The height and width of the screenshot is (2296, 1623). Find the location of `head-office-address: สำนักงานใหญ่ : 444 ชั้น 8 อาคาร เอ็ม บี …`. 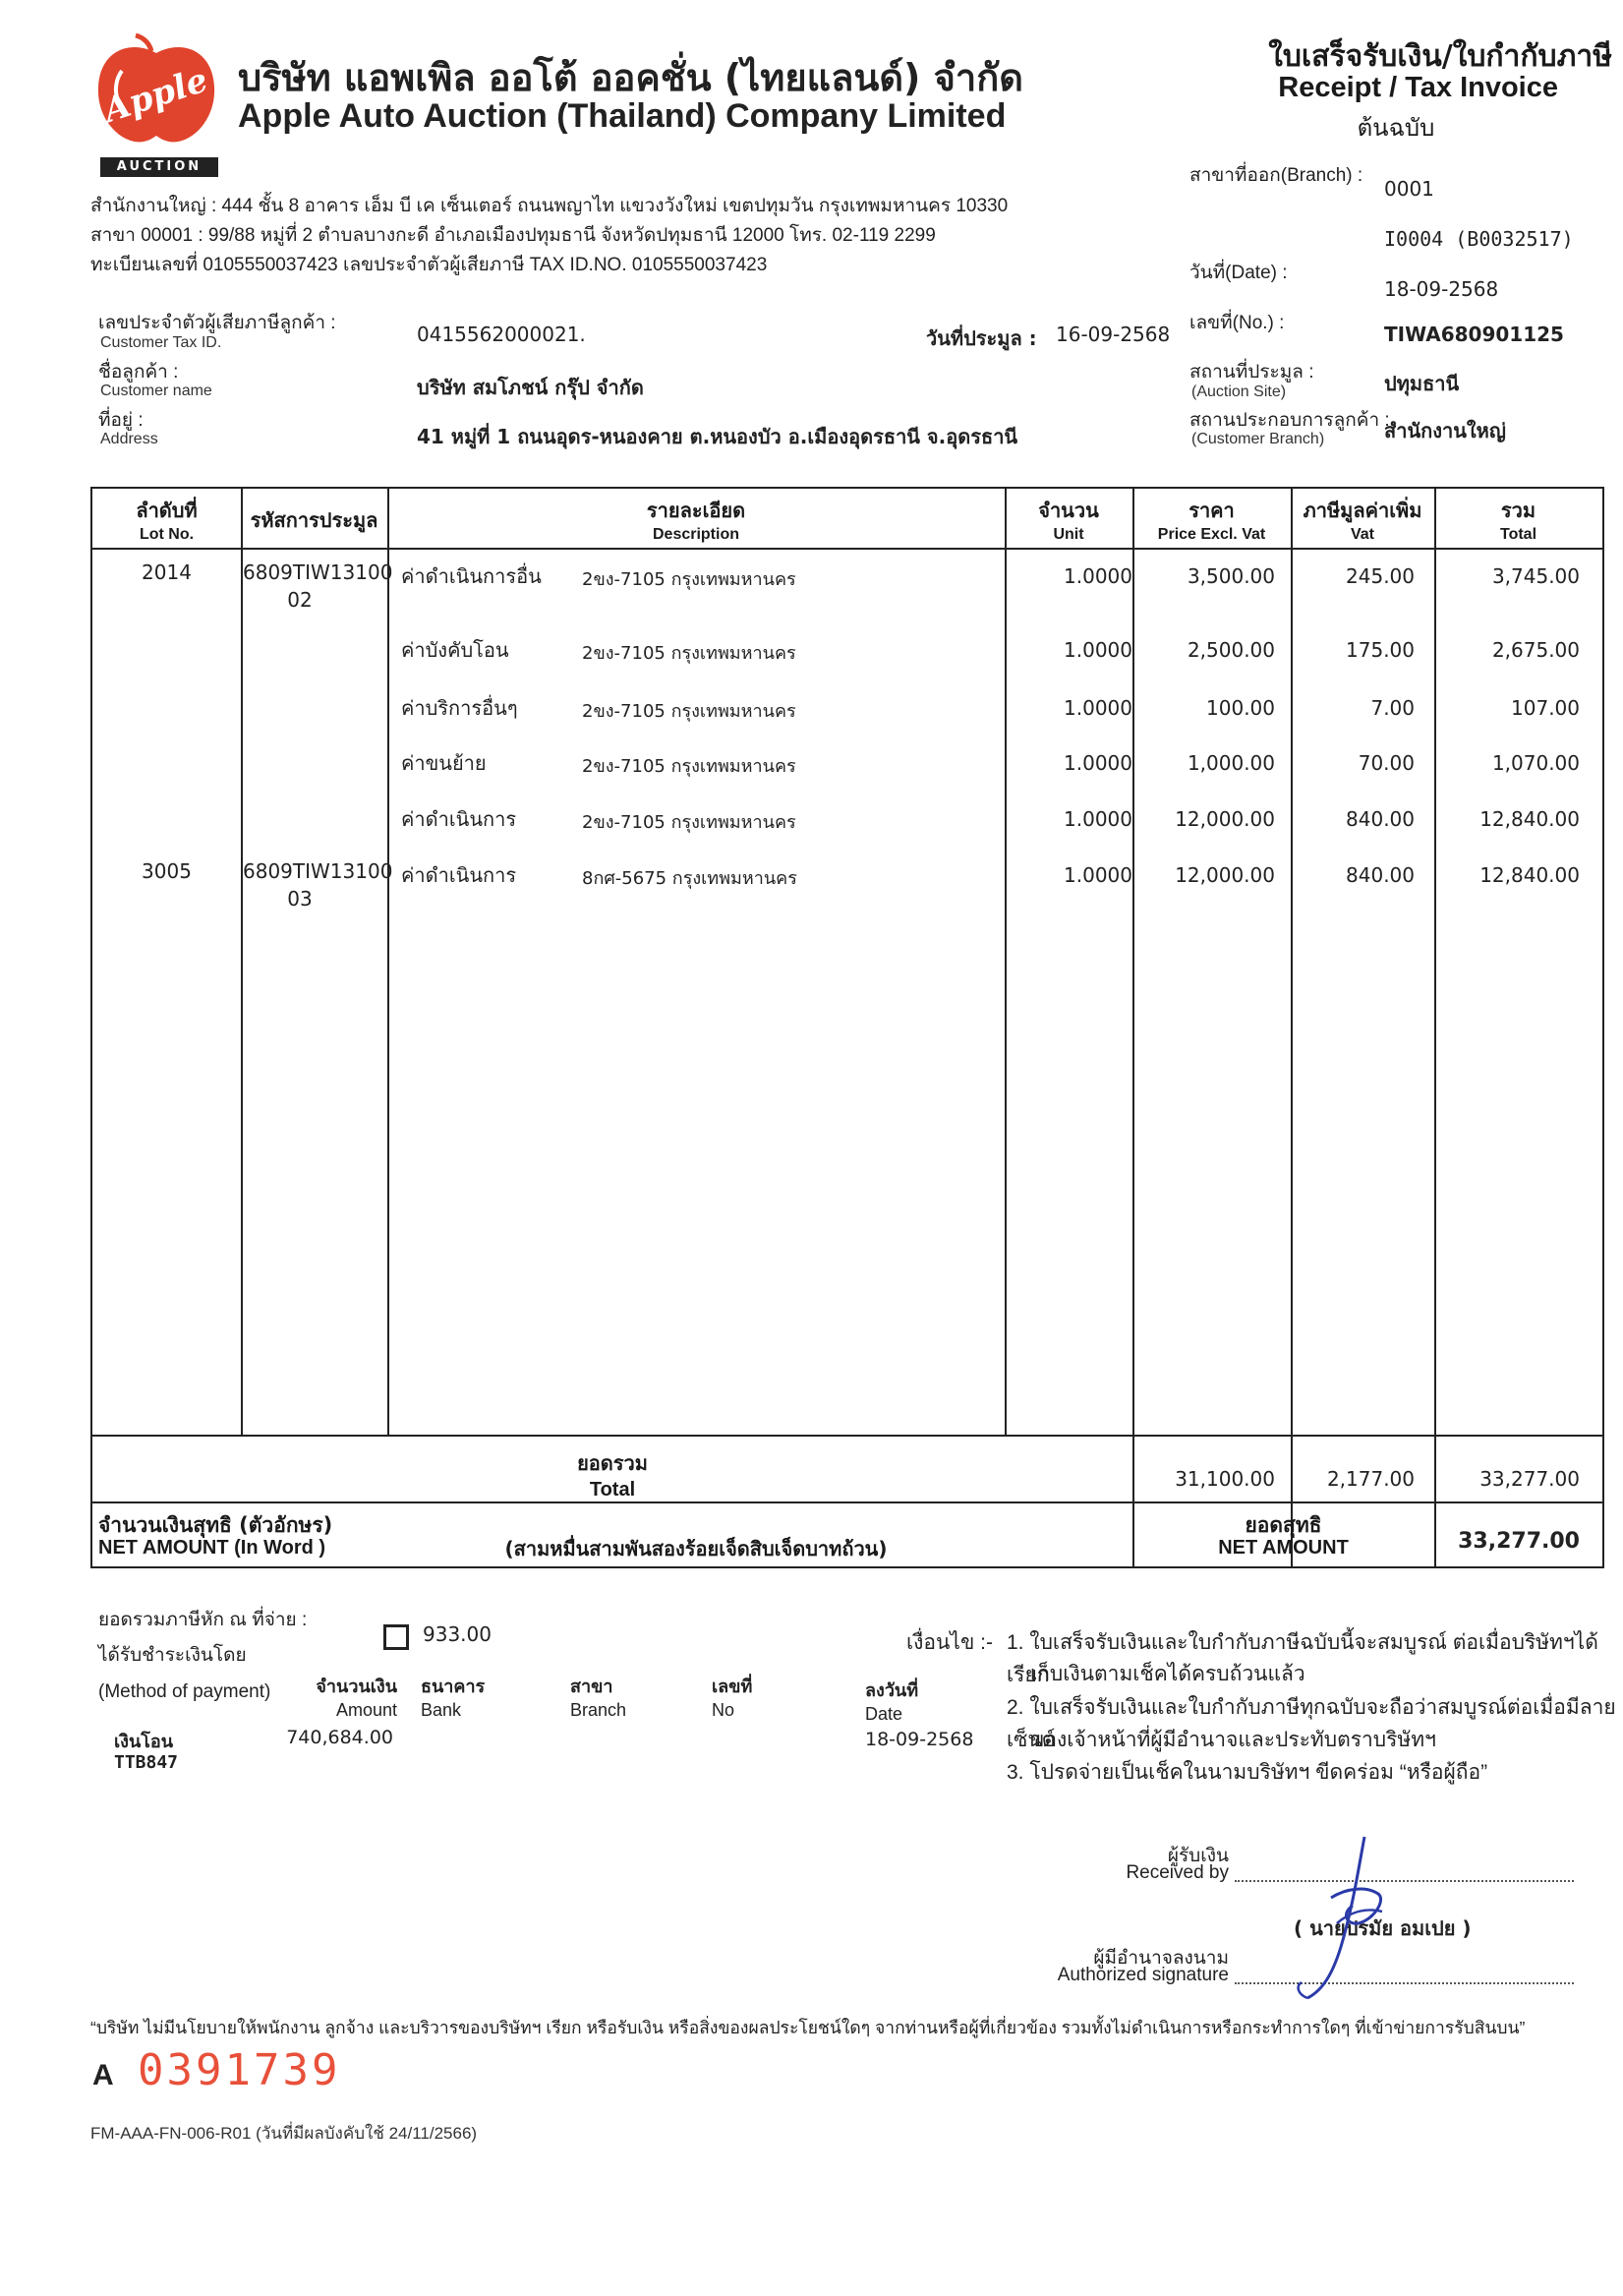

head-office-address: สำนักงานใหญ่ : 444 ชั้น 8 อาคาร เอ็ม บี … is located at coordinates (549, 206).